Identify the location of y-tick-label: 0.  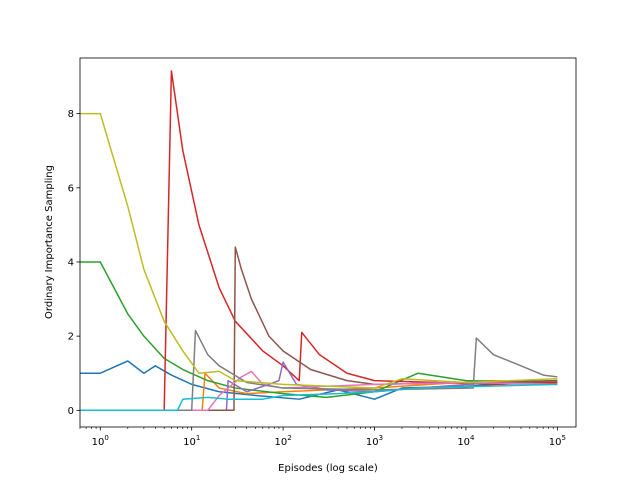
(71, 411).